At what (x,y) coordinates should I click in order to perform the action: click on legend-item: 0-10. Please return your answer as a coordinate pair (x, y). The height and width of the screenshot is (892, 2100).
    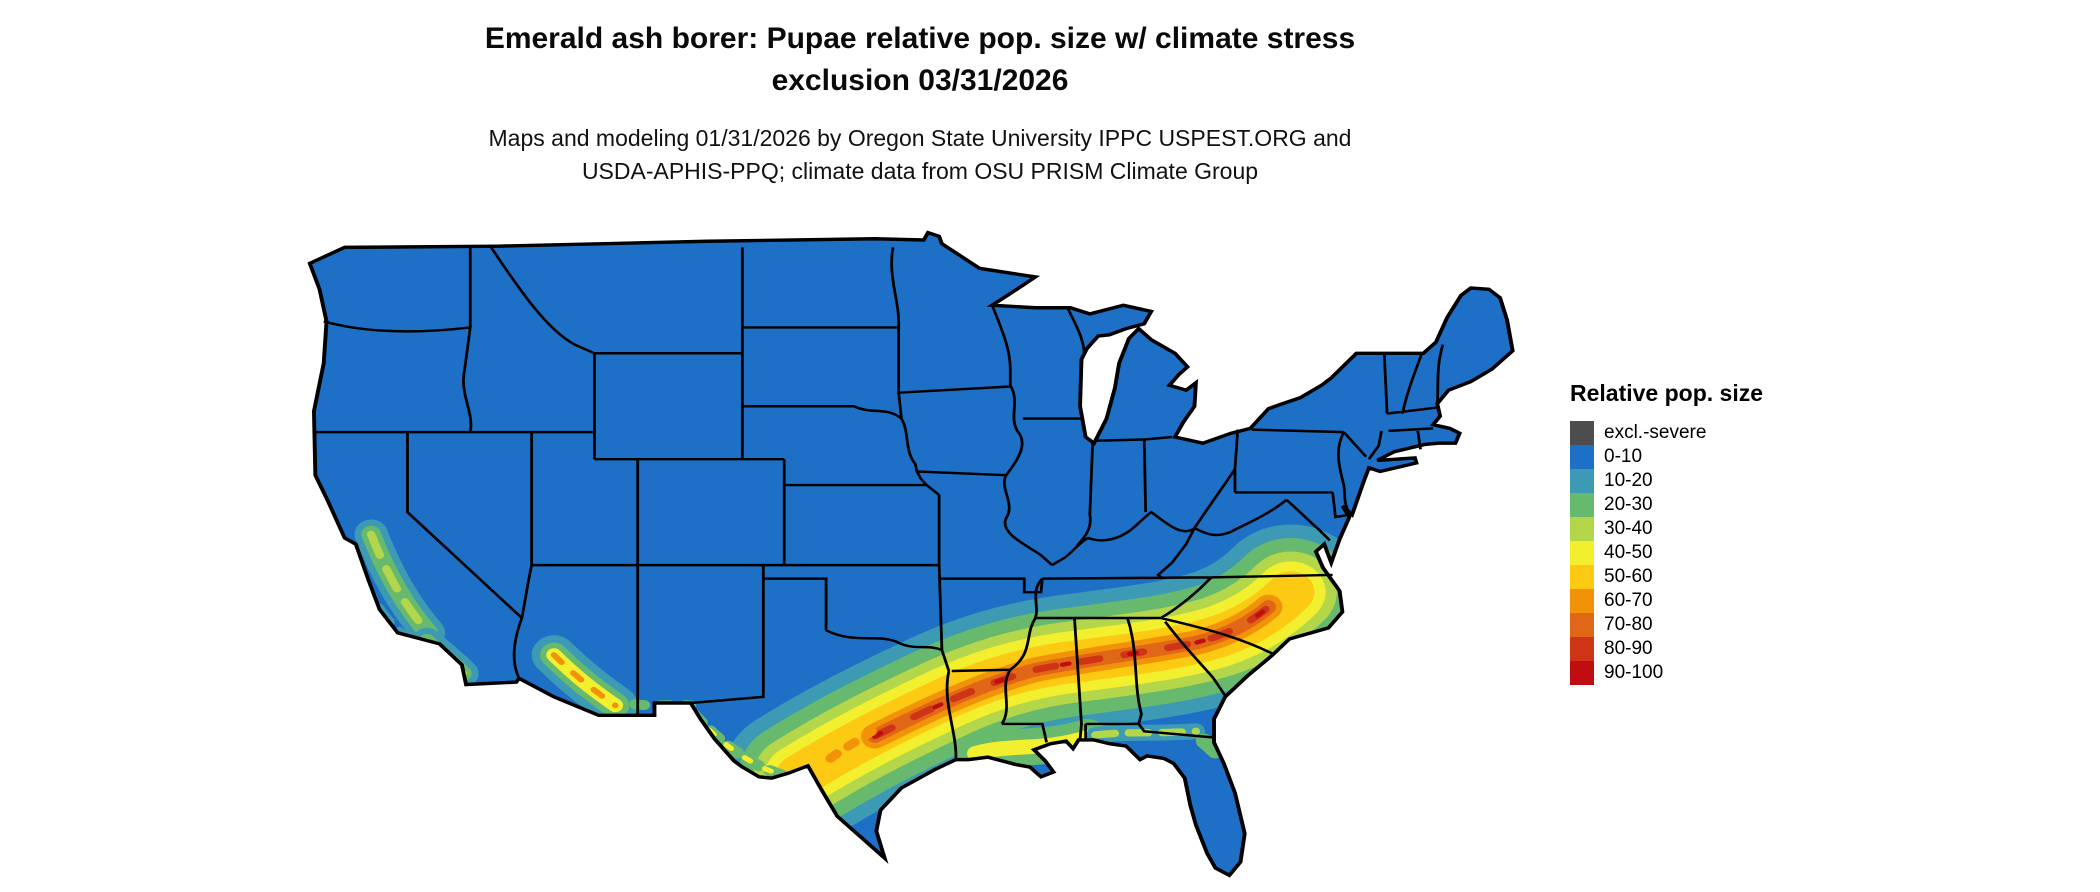
    Looking at the image, I should click on (1735, 457).